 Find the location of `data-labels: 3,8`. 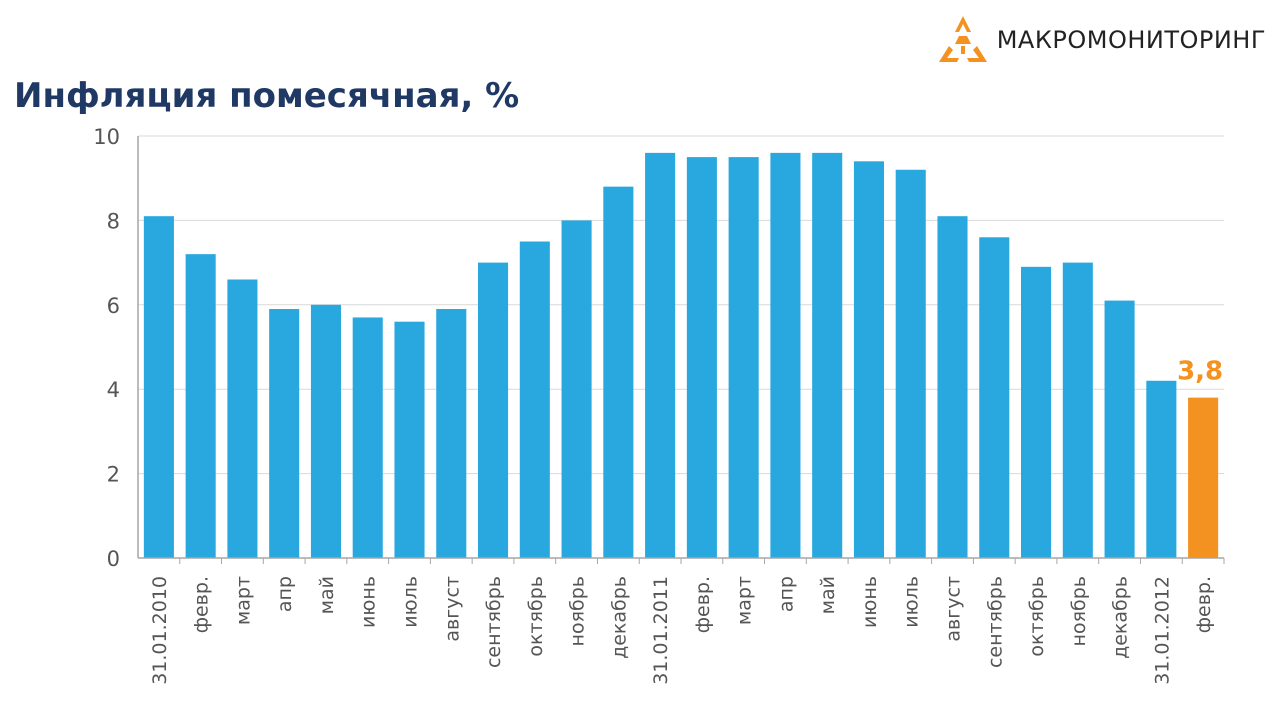

data-labels: 3,8 is located at coordinates (1200, 372).